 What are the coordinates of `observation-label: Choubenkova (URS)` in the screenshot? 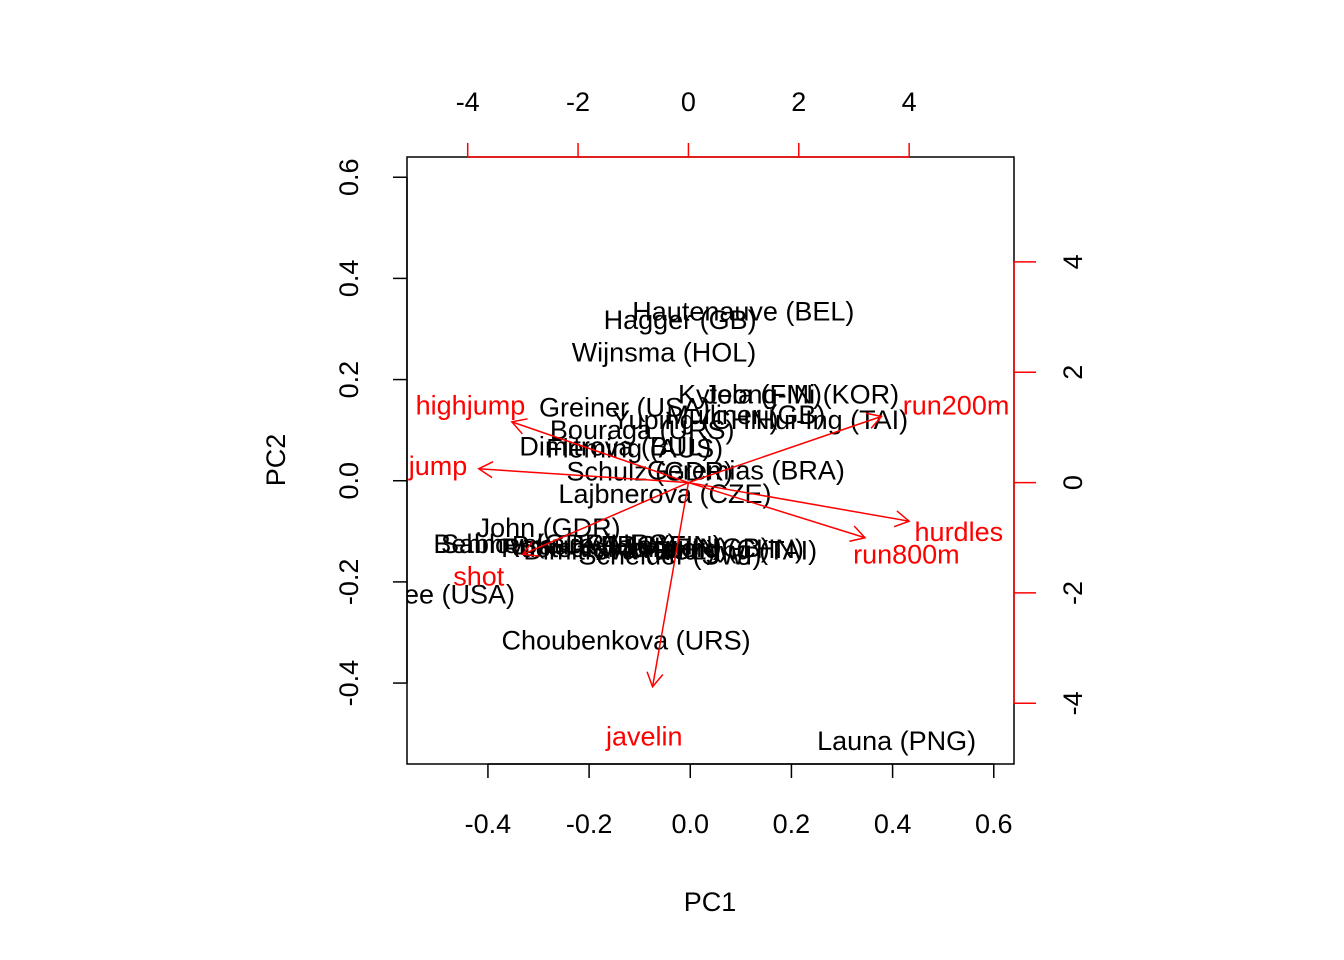 It's located at (625, 641).